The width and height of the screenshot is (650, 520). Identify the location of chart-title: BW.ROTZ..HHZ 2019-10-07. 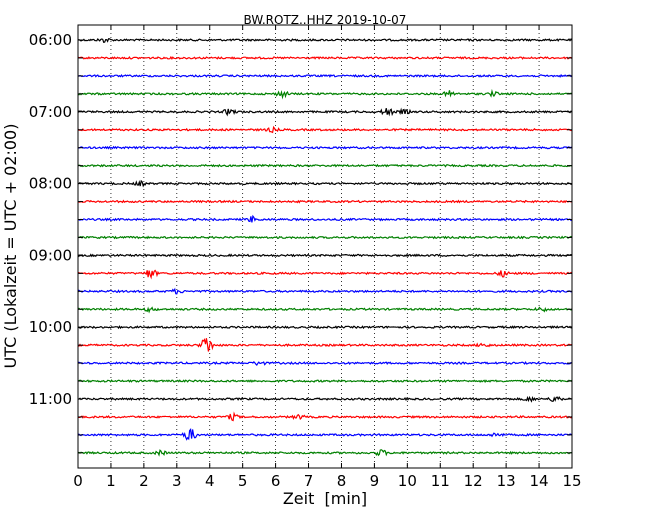
(325, 20).